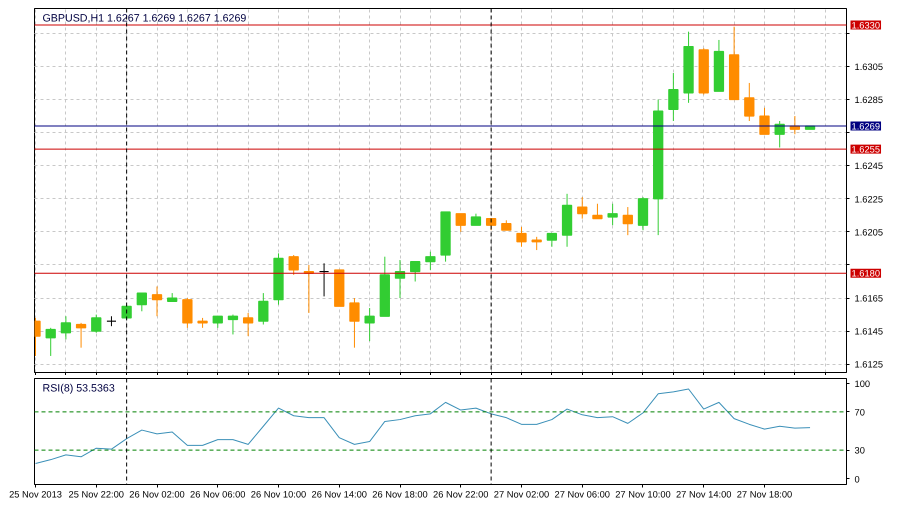  Describe the element at coordinates (78, 388) in the screenshot. I see `chart-title: RSI(8) 53.5363` at that location.